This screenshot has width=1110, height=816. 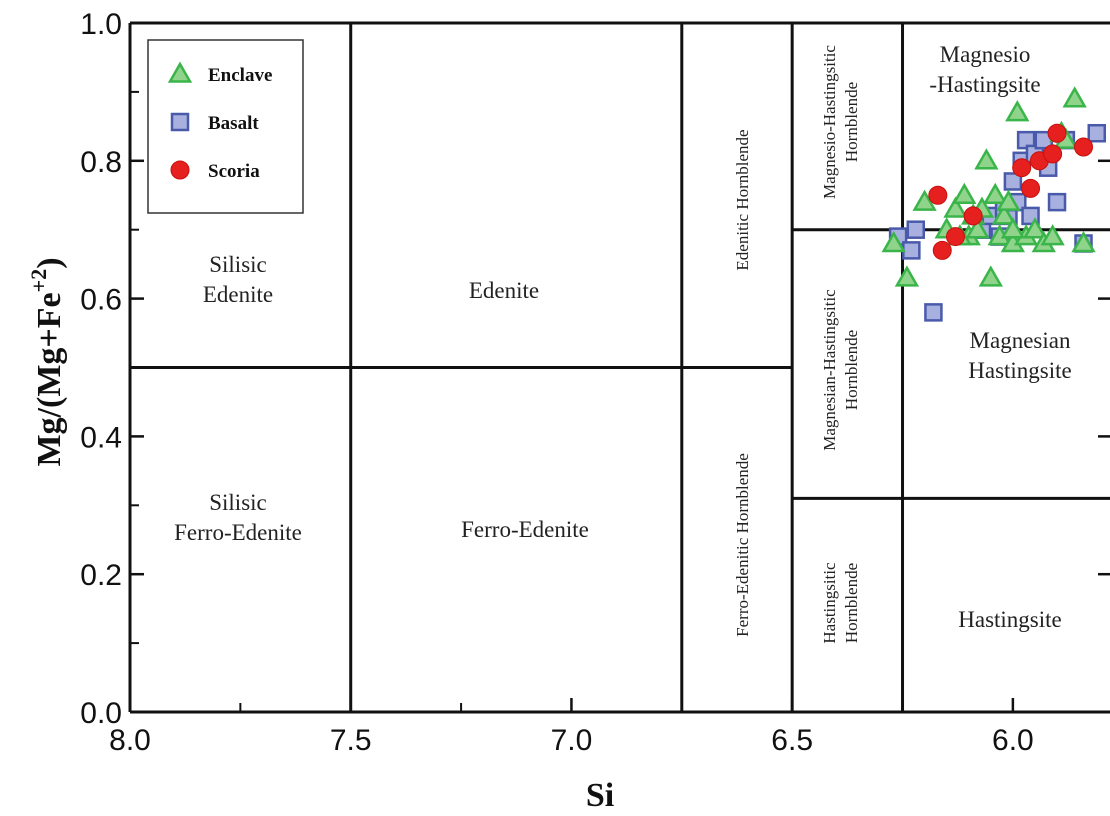 What do you see at coordinates (240, 75) in the screenshot?
I see `legend-label-enclave: Enclave` at bounding box center [240, 75].